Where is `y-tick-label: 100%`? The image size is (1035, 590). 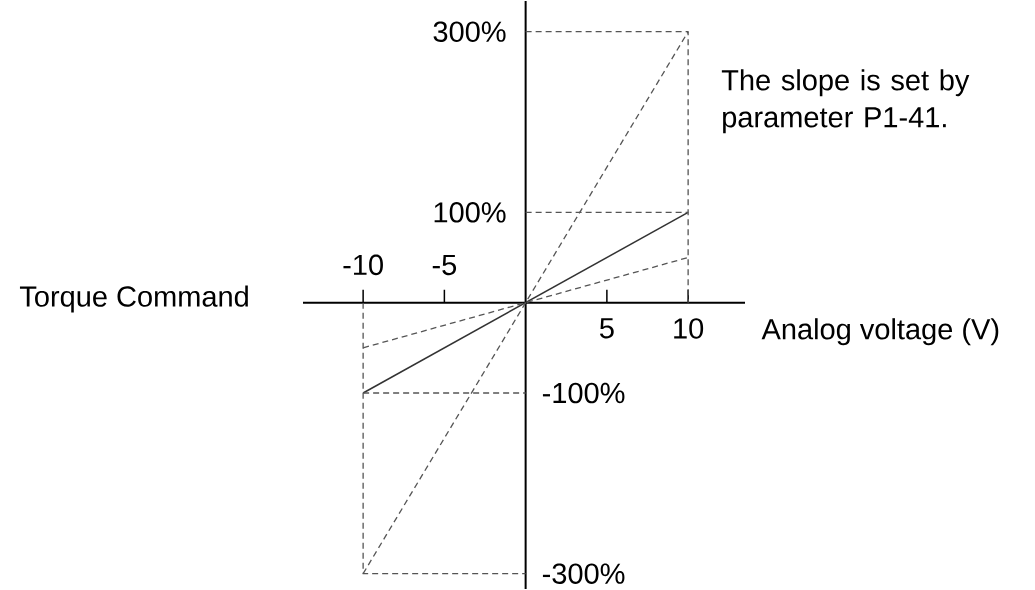
y-tick-label: 100% is located at coordinates (470, 212).